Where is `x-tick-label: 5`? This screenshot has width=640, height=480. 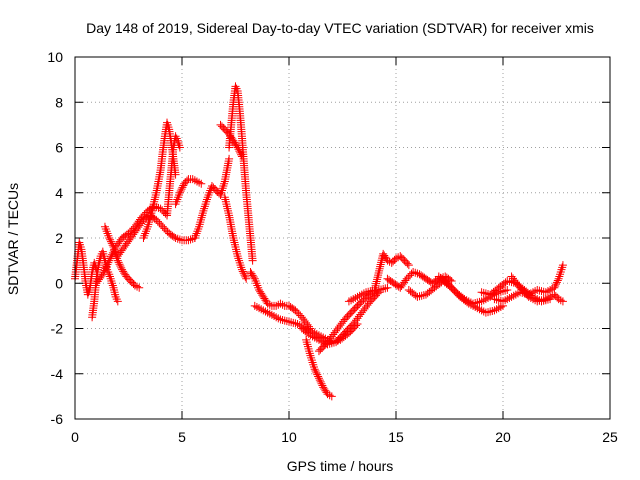 x-tick-label: 5 is located at coordinates (182, 437).